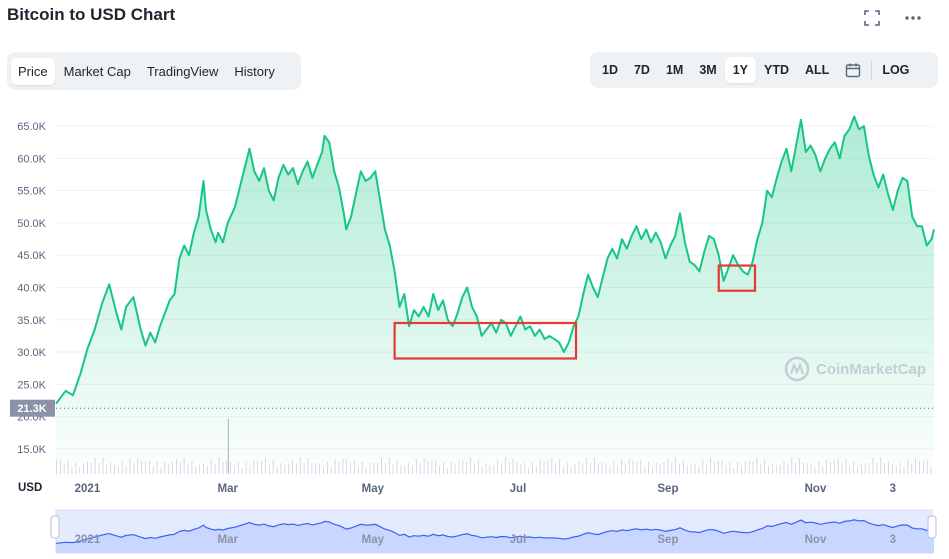 The width and height of the screenshot is (949, 559). What do you see at coordinates (31, 321) in the screenshot?
I see `y-tick-label: 35.0K` at bounding box center [31, 321].